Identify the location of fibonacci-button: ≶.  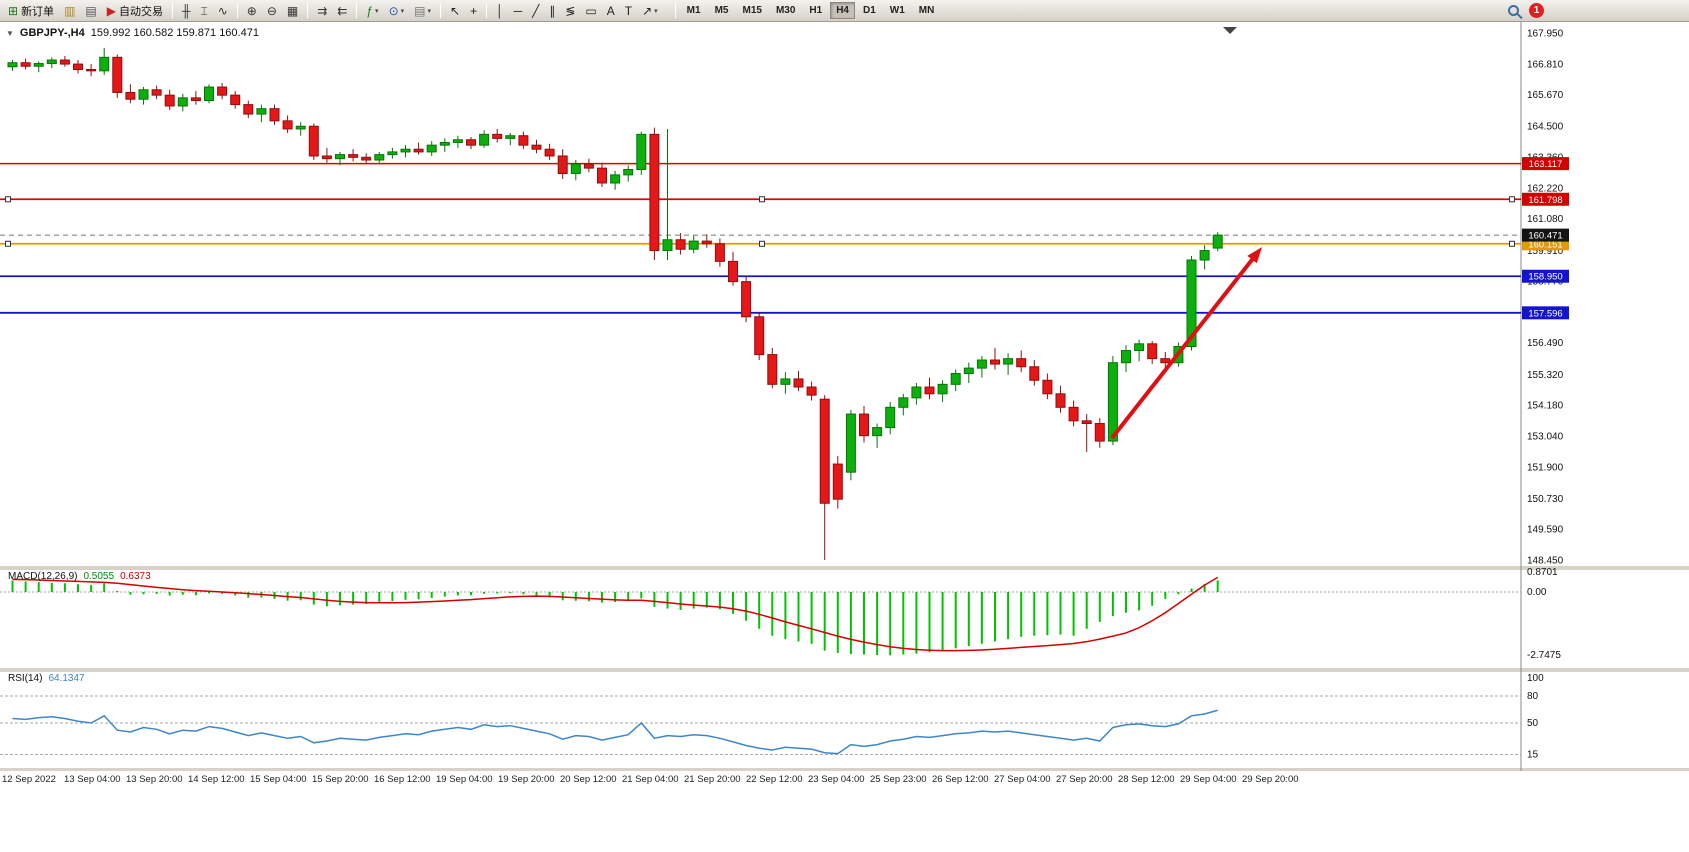
(570, 10).